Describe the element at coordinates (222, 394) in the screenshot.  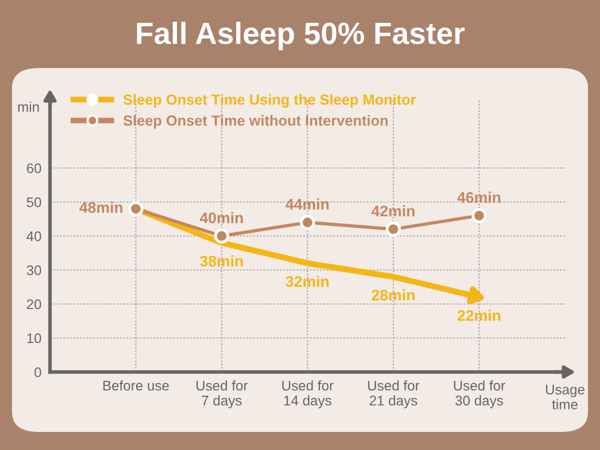
I see `x-tick-label: Used for 7 days` at that location.